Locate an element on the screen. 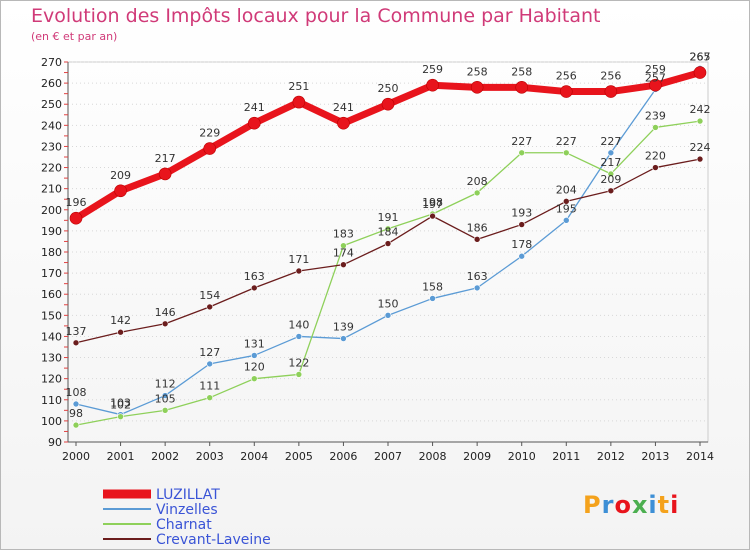 The height and width of the screenshot is (550, 750). data-label: 196 is located at coordinates (76, 202).